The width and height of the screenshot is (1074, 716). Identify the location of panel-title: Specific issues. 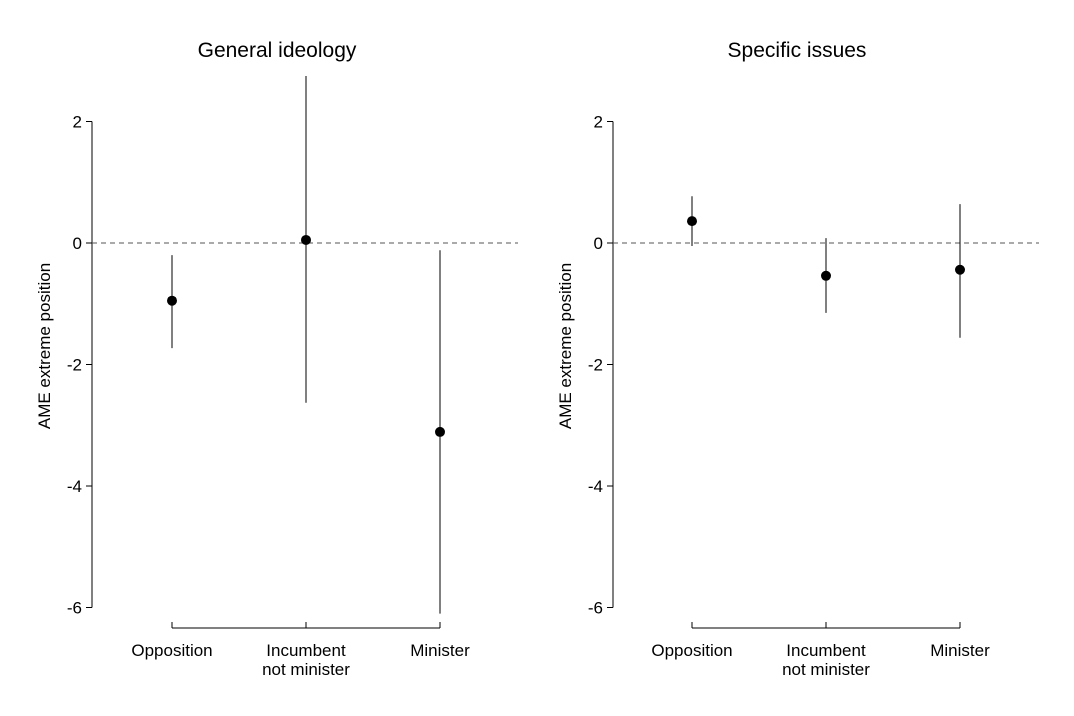
(797, 50).